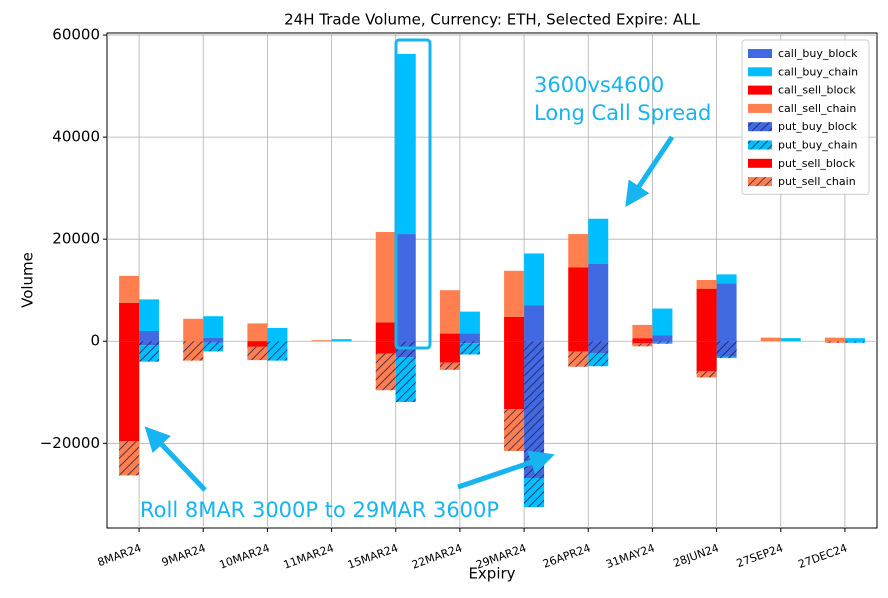 This screenshot has height=598, width=888. Describe the element at coordinates (760, 555) in the screenshot. I see `x-tick-label: 27SEP24` at that location.